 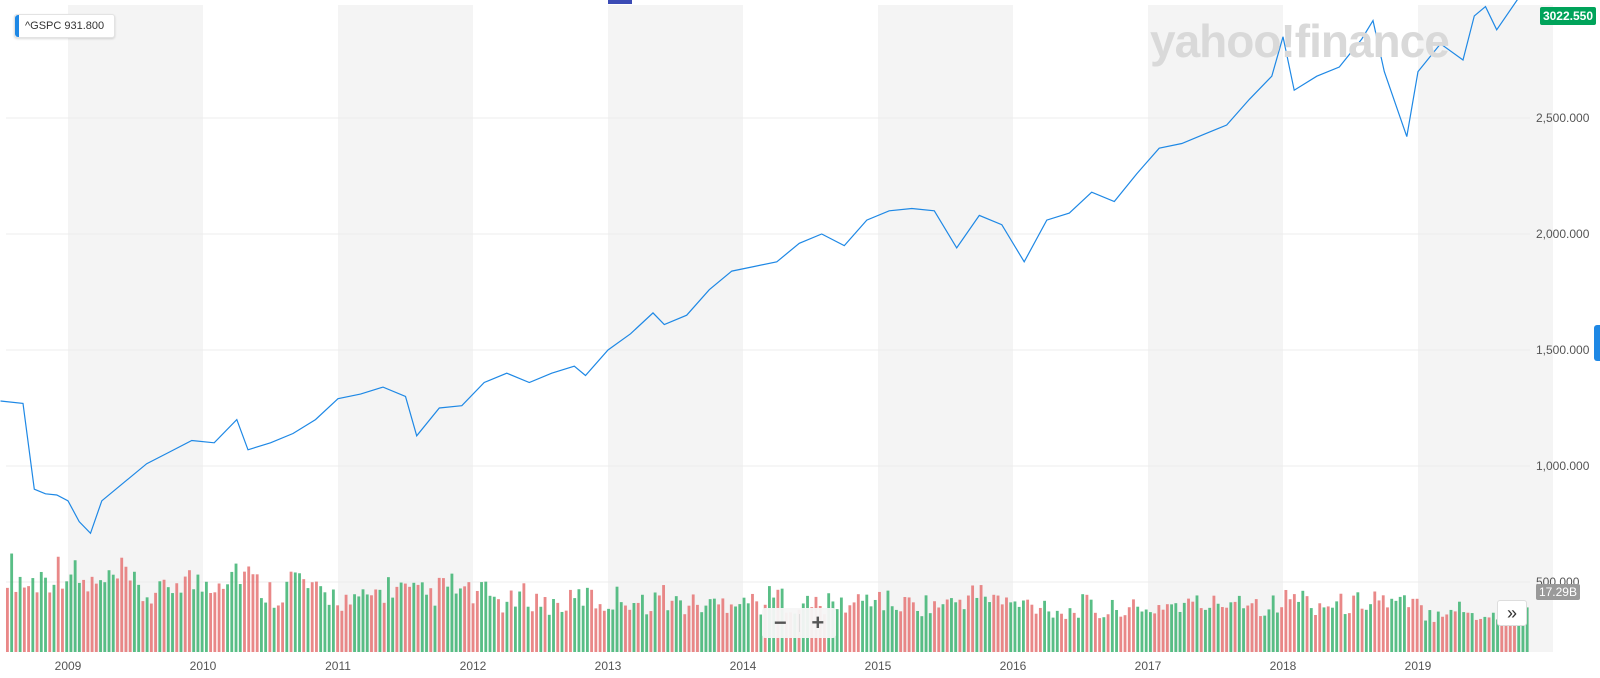 What do you see at coordinates (1013, 666) in the screenshot?
I see `x-tick-label: 2016` at bounding box center [1013, 666].